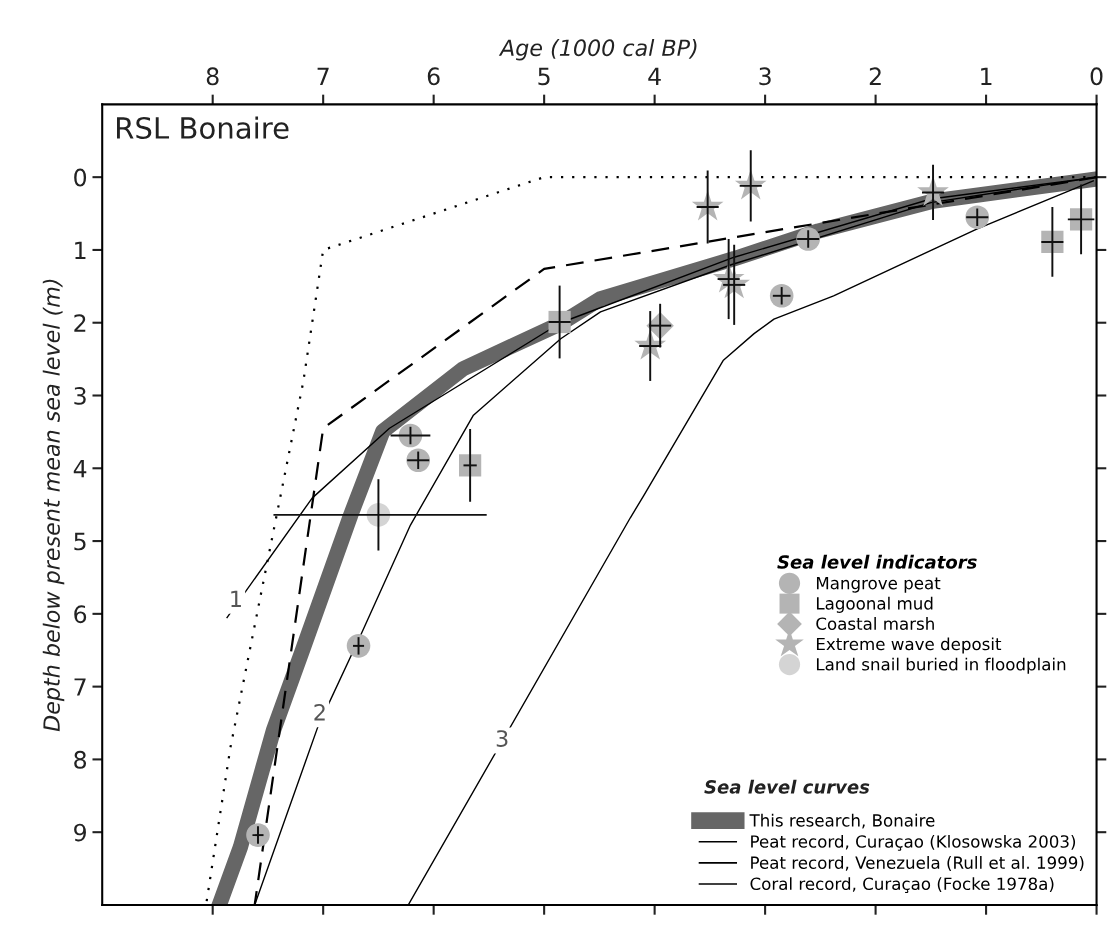 This screenshot has height=932, width=1111. What do you see at coordinates (765, 76) in the screenshot?
I see `x-tick-label: 3` at bounding box center [765, 76].